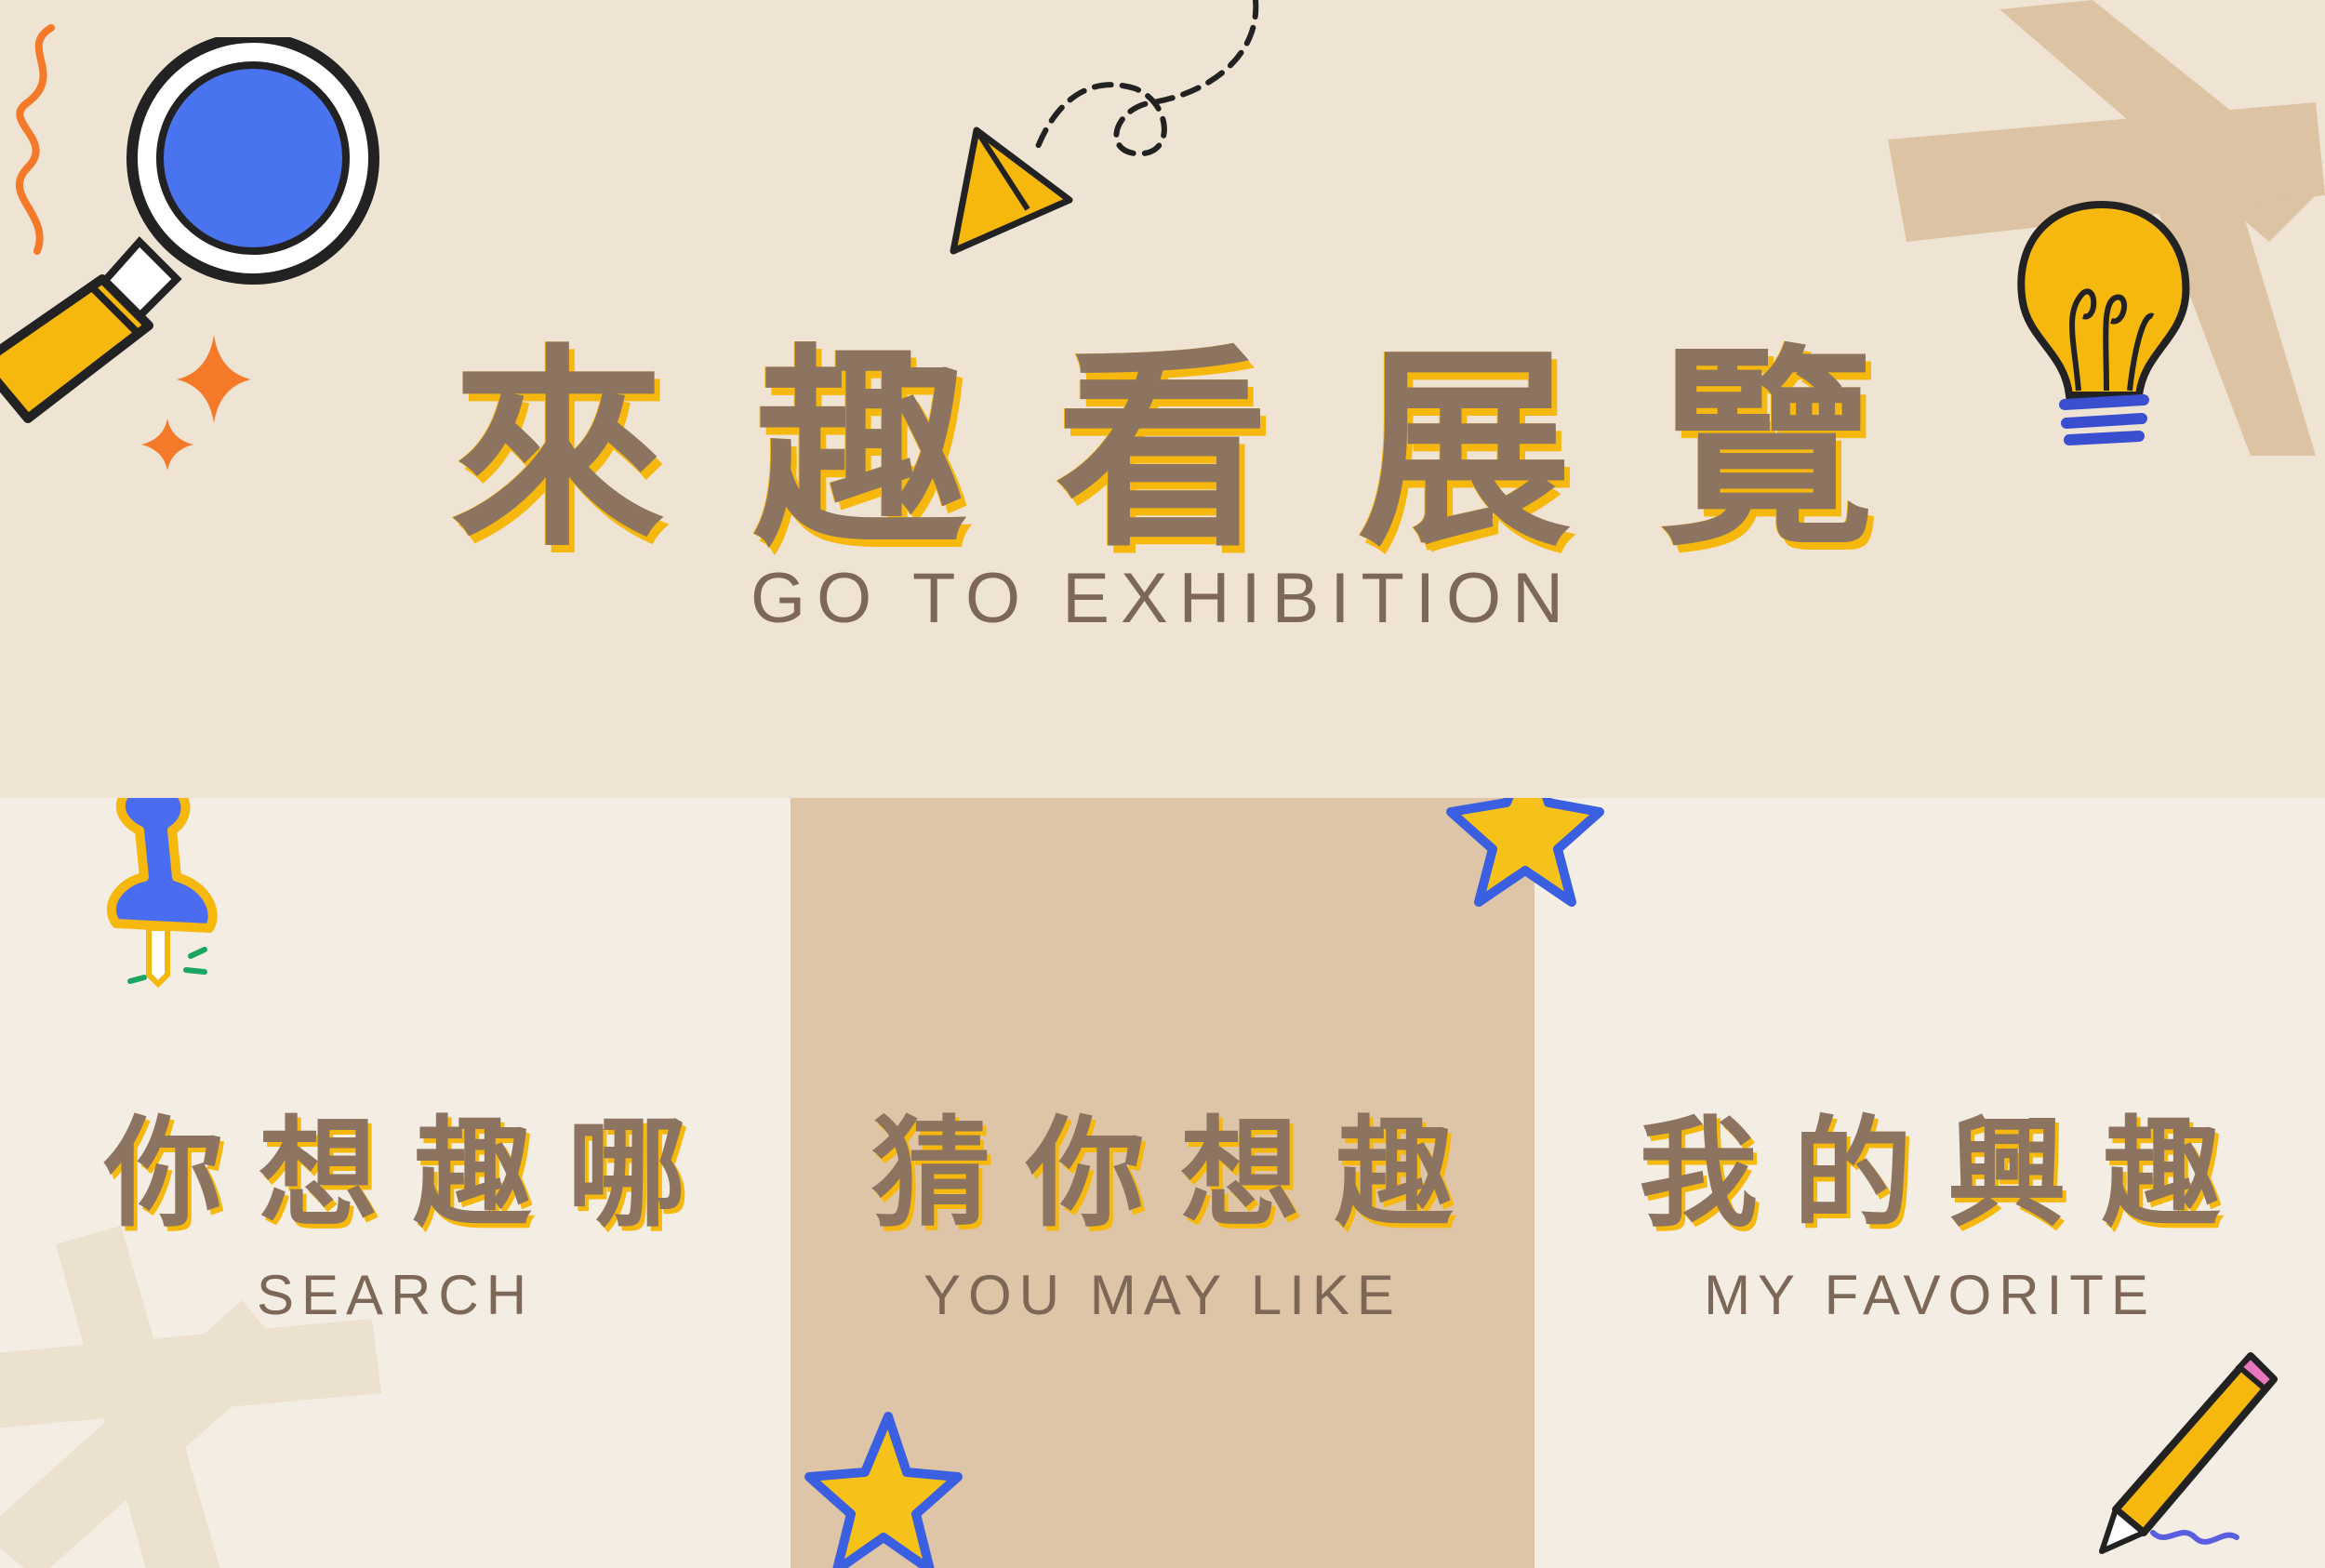 Image resolution: width=2325 pixels, height=1568 pixels. What do you see at coordinates (1206, 451) in the screenshot?
I see `page-title: 來趣看展覽` at bounding box center [1206, 451].